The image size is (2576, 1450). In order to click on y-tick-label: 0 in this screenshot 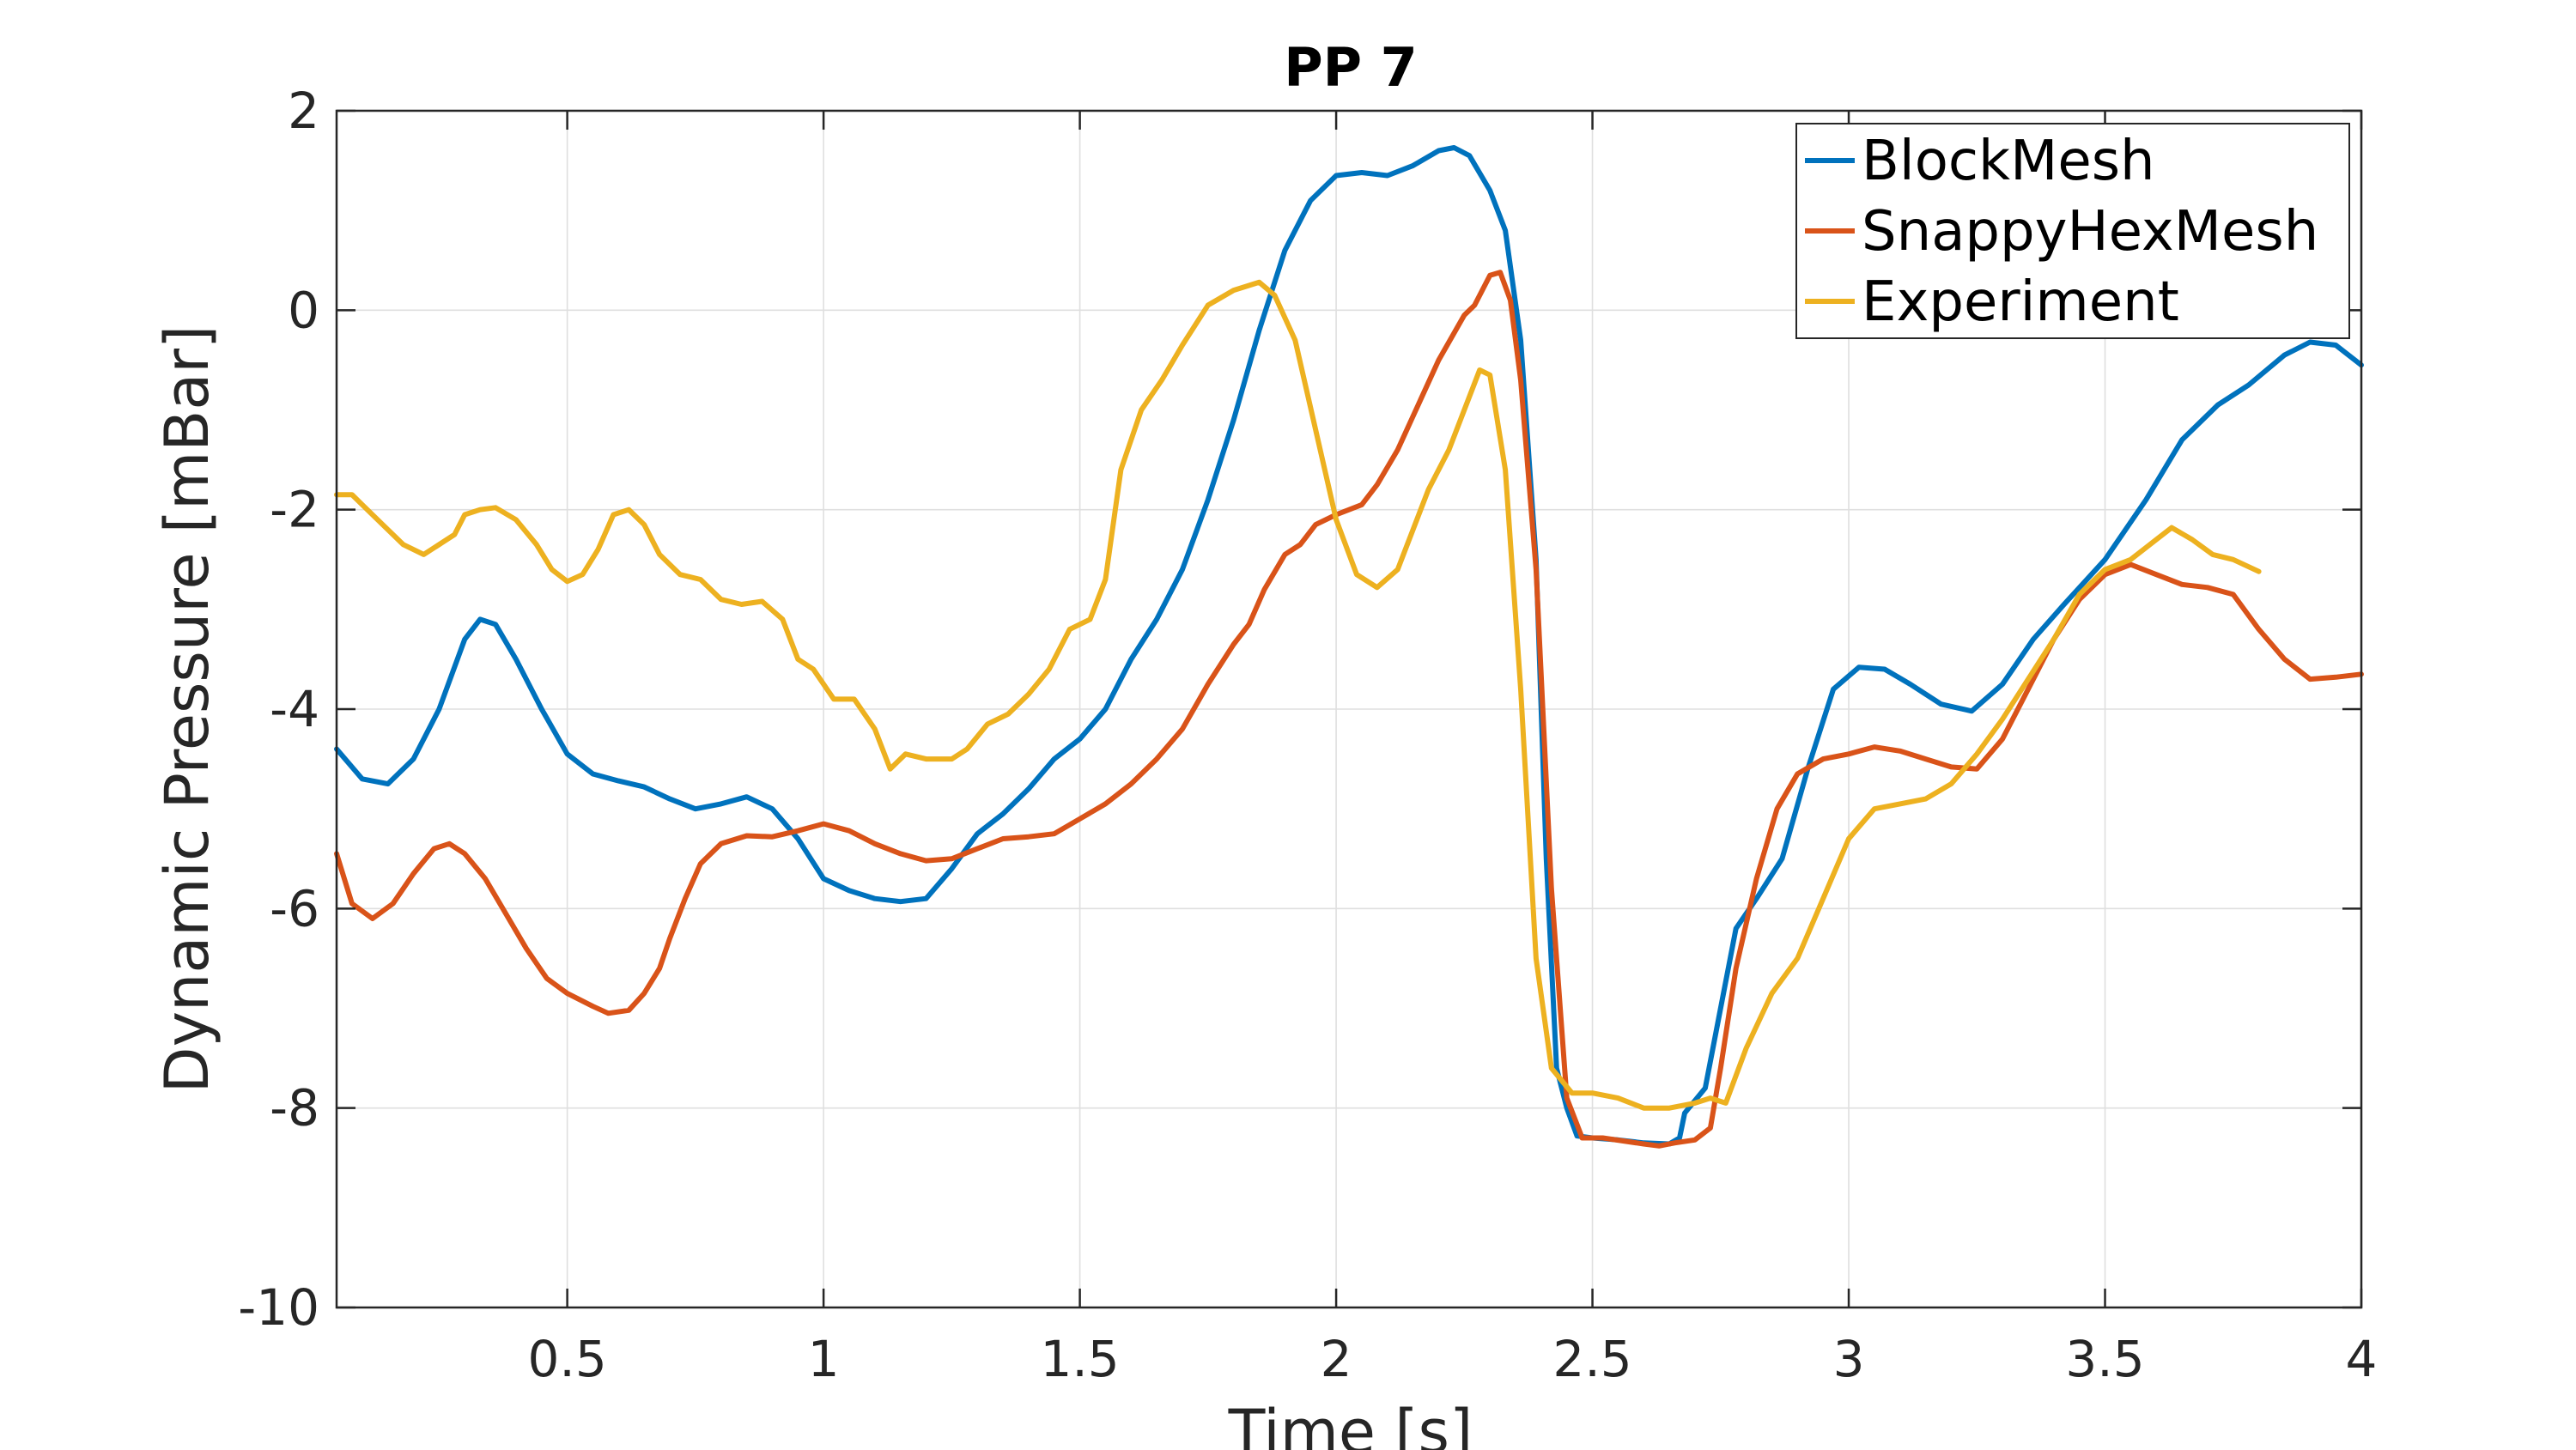, I will do `click(303, 310)`.